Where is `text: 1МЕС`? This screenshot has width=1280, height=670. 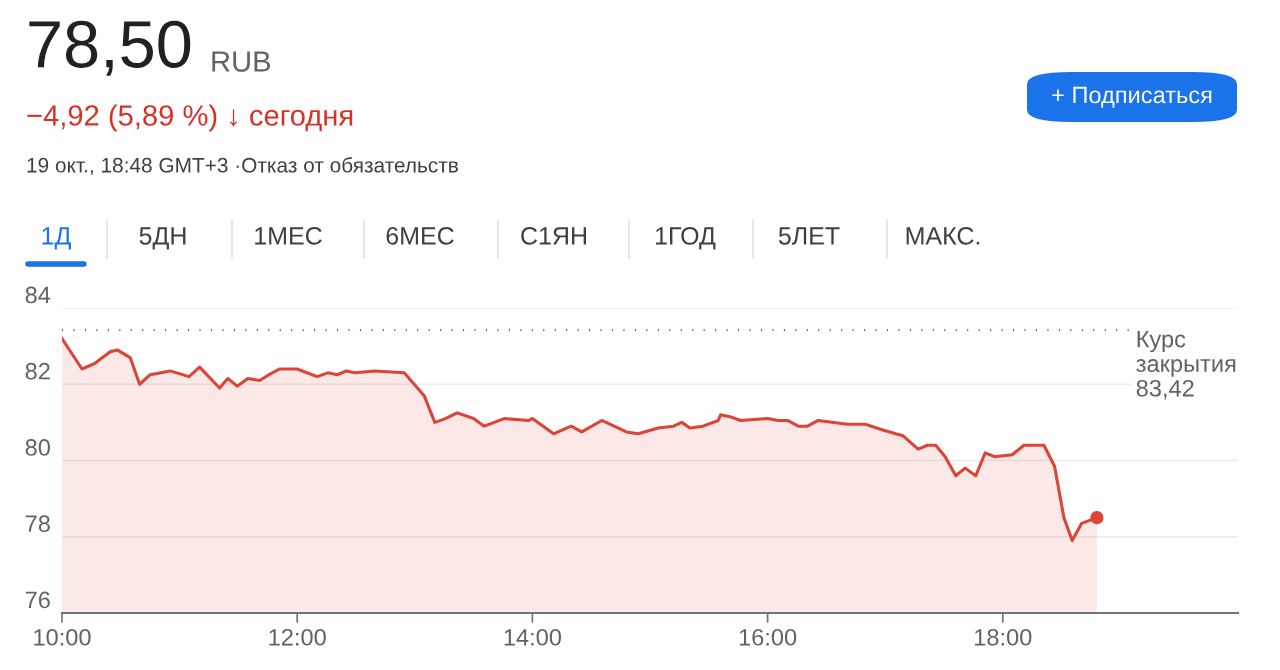
text: 1МЕС is located at coordinates (288, 236).